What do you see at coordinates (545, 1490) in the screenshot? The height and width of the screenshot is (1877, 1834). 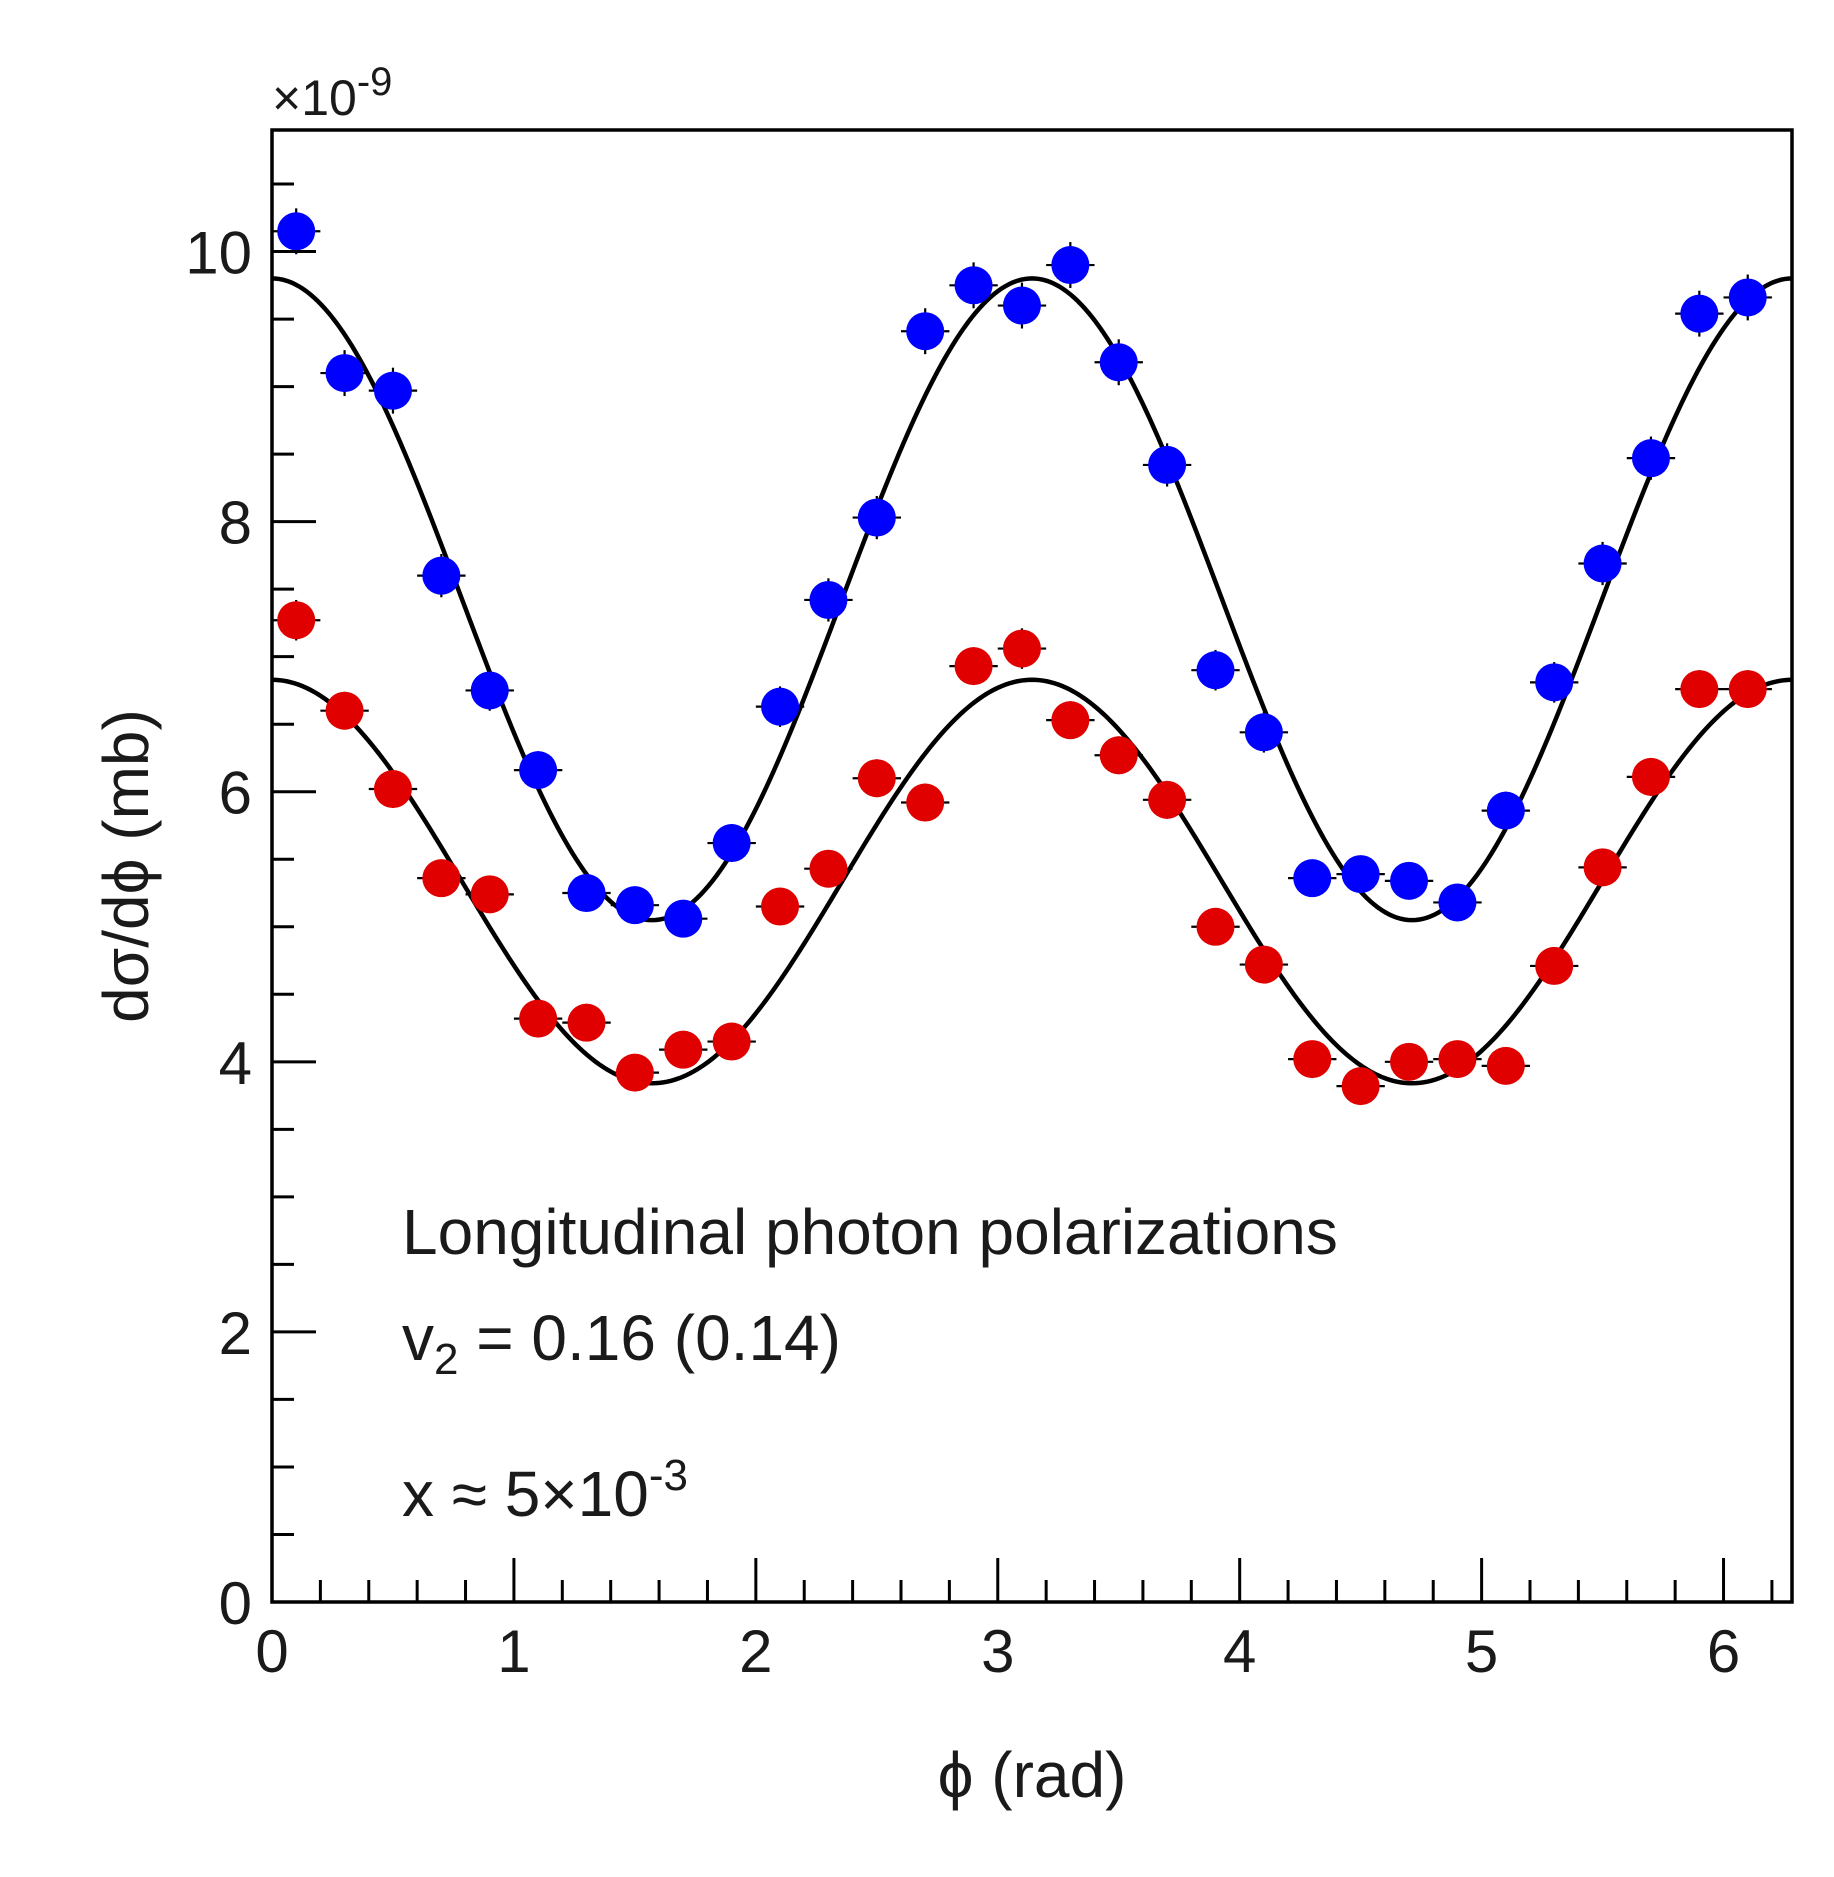 I see `annotation-x-value: x ≈ 5×10-3` at bounding box center [545, 1490].